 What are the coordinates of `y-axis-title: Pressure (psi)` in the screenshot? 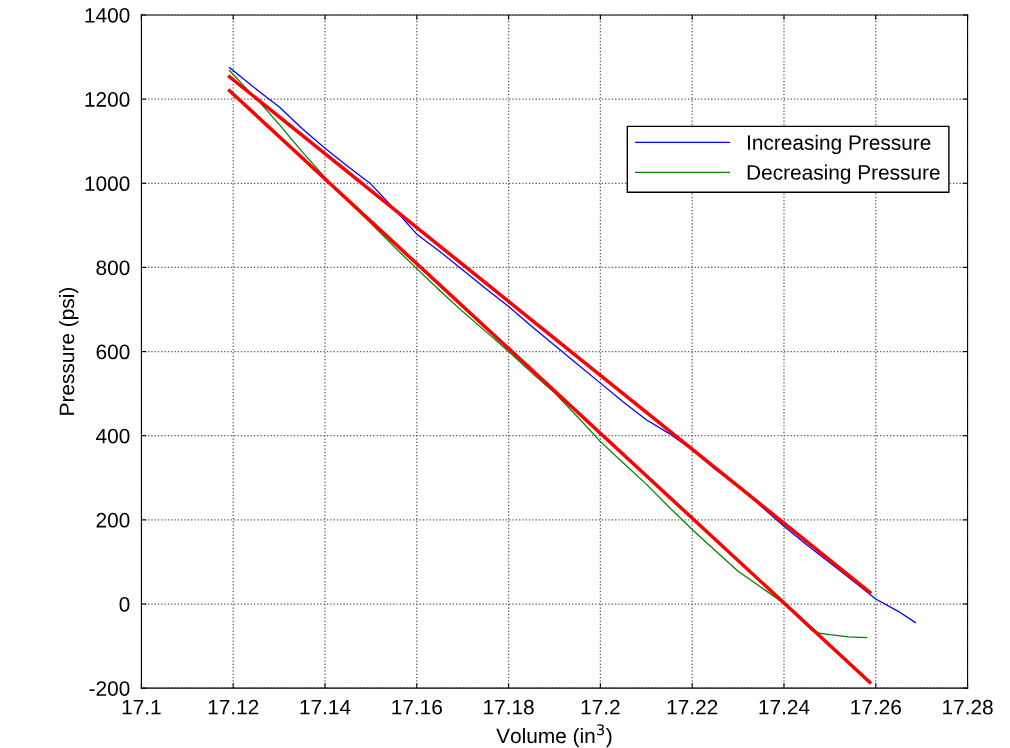 It's located at (68, 351).